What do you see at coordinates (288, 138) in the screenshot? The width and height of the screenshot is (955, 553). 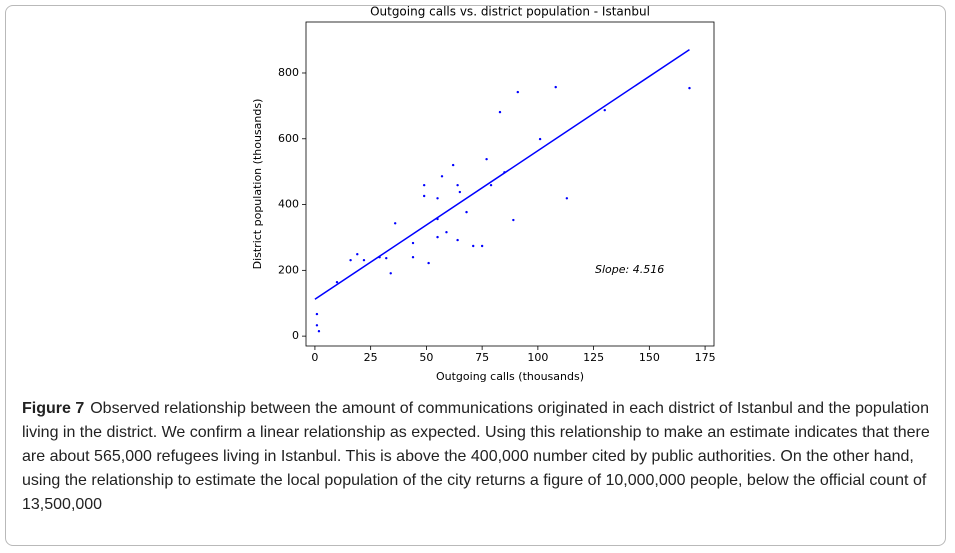 I see `y-tick-label: 600` at bounding box center [288, 138].